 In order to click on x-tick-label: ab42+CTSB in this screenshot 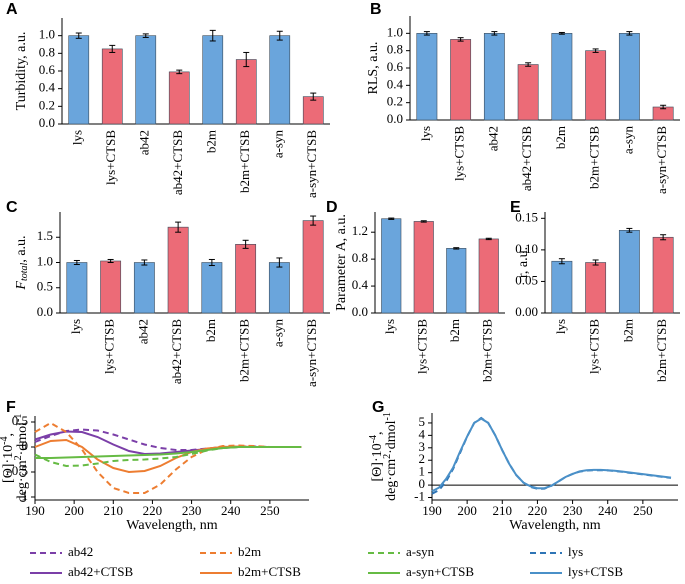, I will do `click(176, 351)`.